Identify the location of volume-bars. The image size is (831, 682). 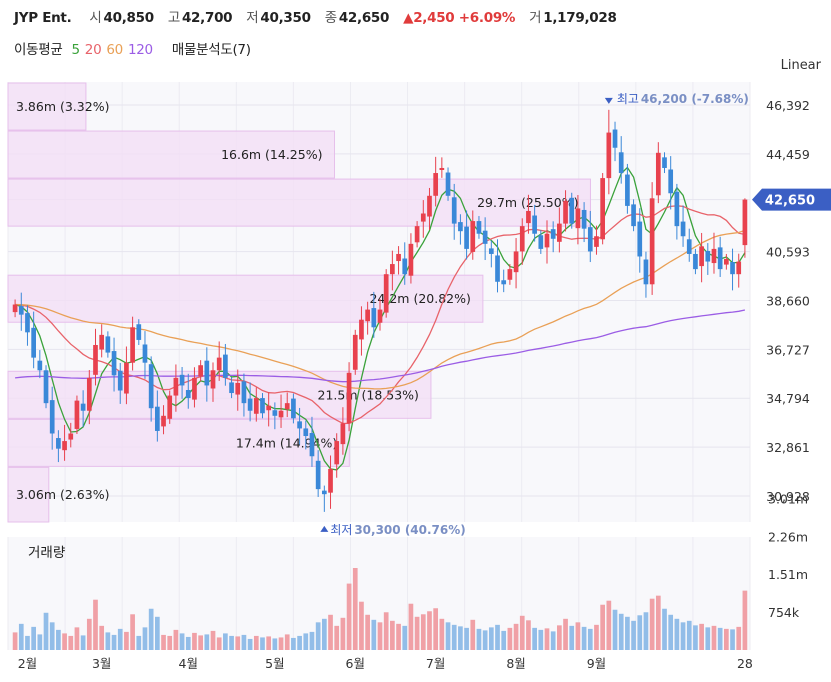
(380, 609).